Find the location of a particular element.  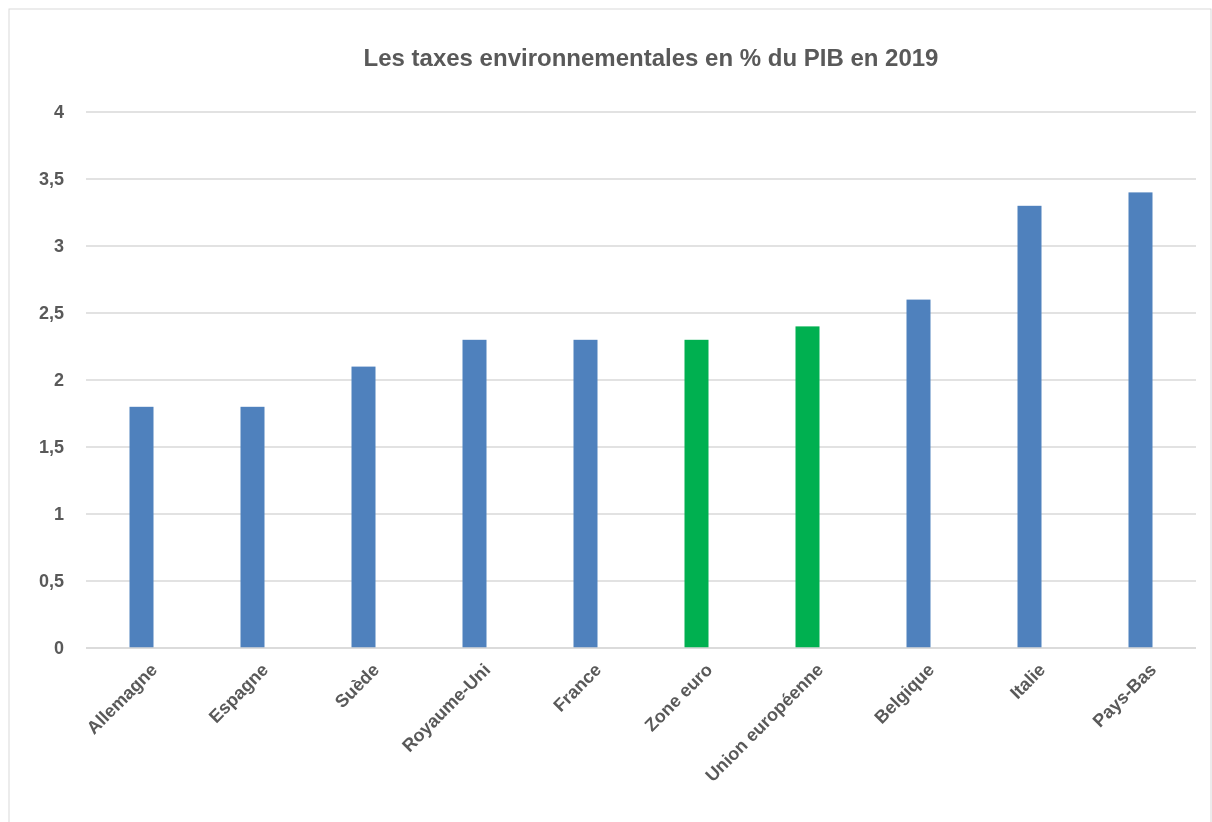

chart-title: Les taxes environnementales en % du PIB en 2019 is located at coordinates (651, 57).